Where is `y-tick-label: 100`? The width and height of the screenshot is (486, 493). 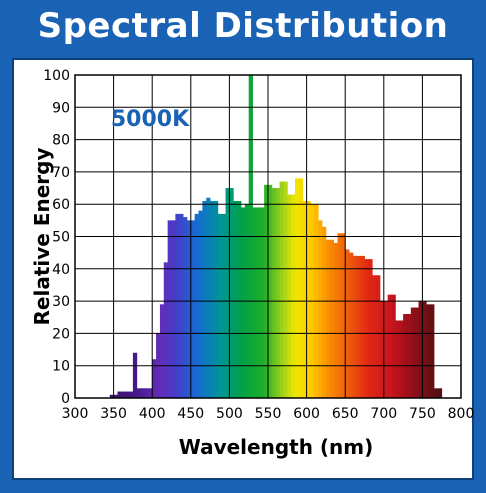 y-tick-label: 100 is located at coordinates (56, 76).